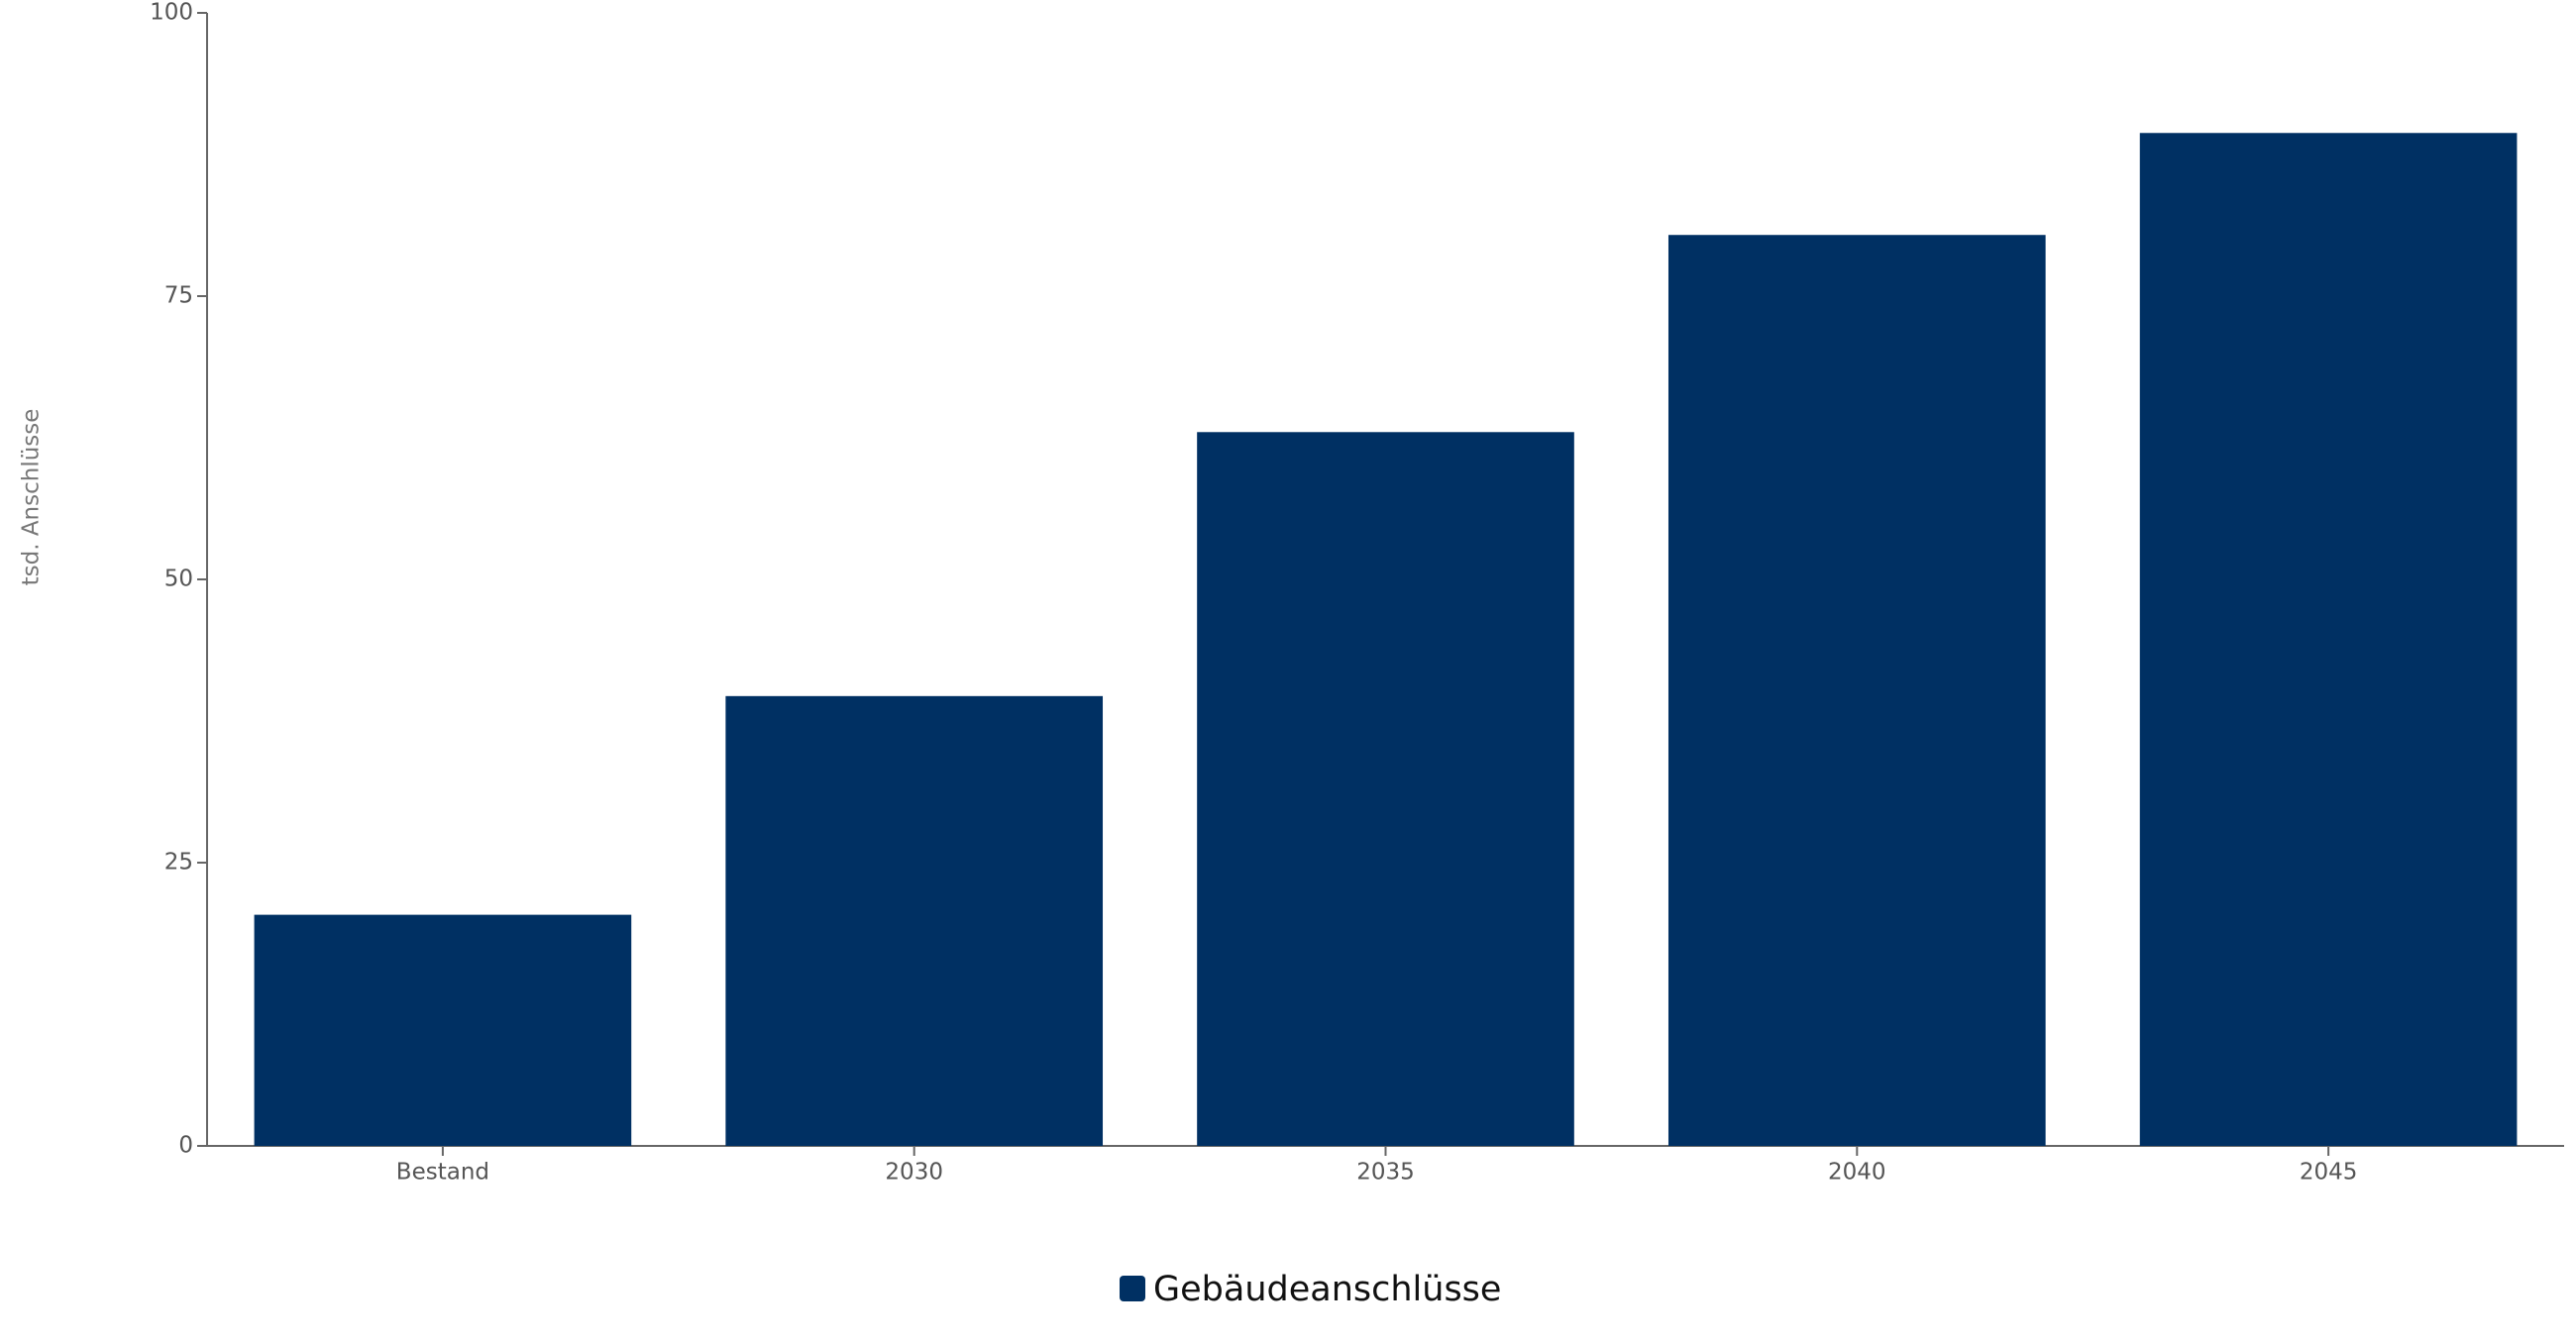 The image size is (2576, 1343). I want to click on y-tick-label: 25, so click(178, 863).